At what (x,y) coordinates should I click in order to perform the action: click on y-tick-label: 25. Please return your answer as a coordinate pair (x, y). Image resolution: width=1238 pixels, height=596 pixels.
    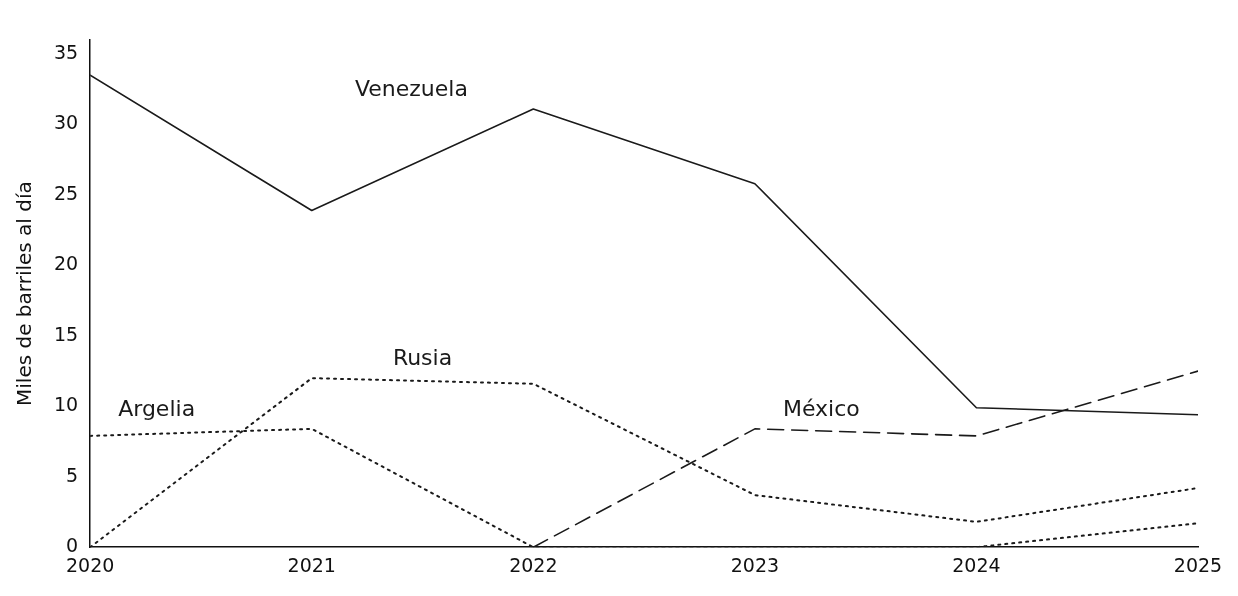
    Looking at the image, I should click on (66, 192).